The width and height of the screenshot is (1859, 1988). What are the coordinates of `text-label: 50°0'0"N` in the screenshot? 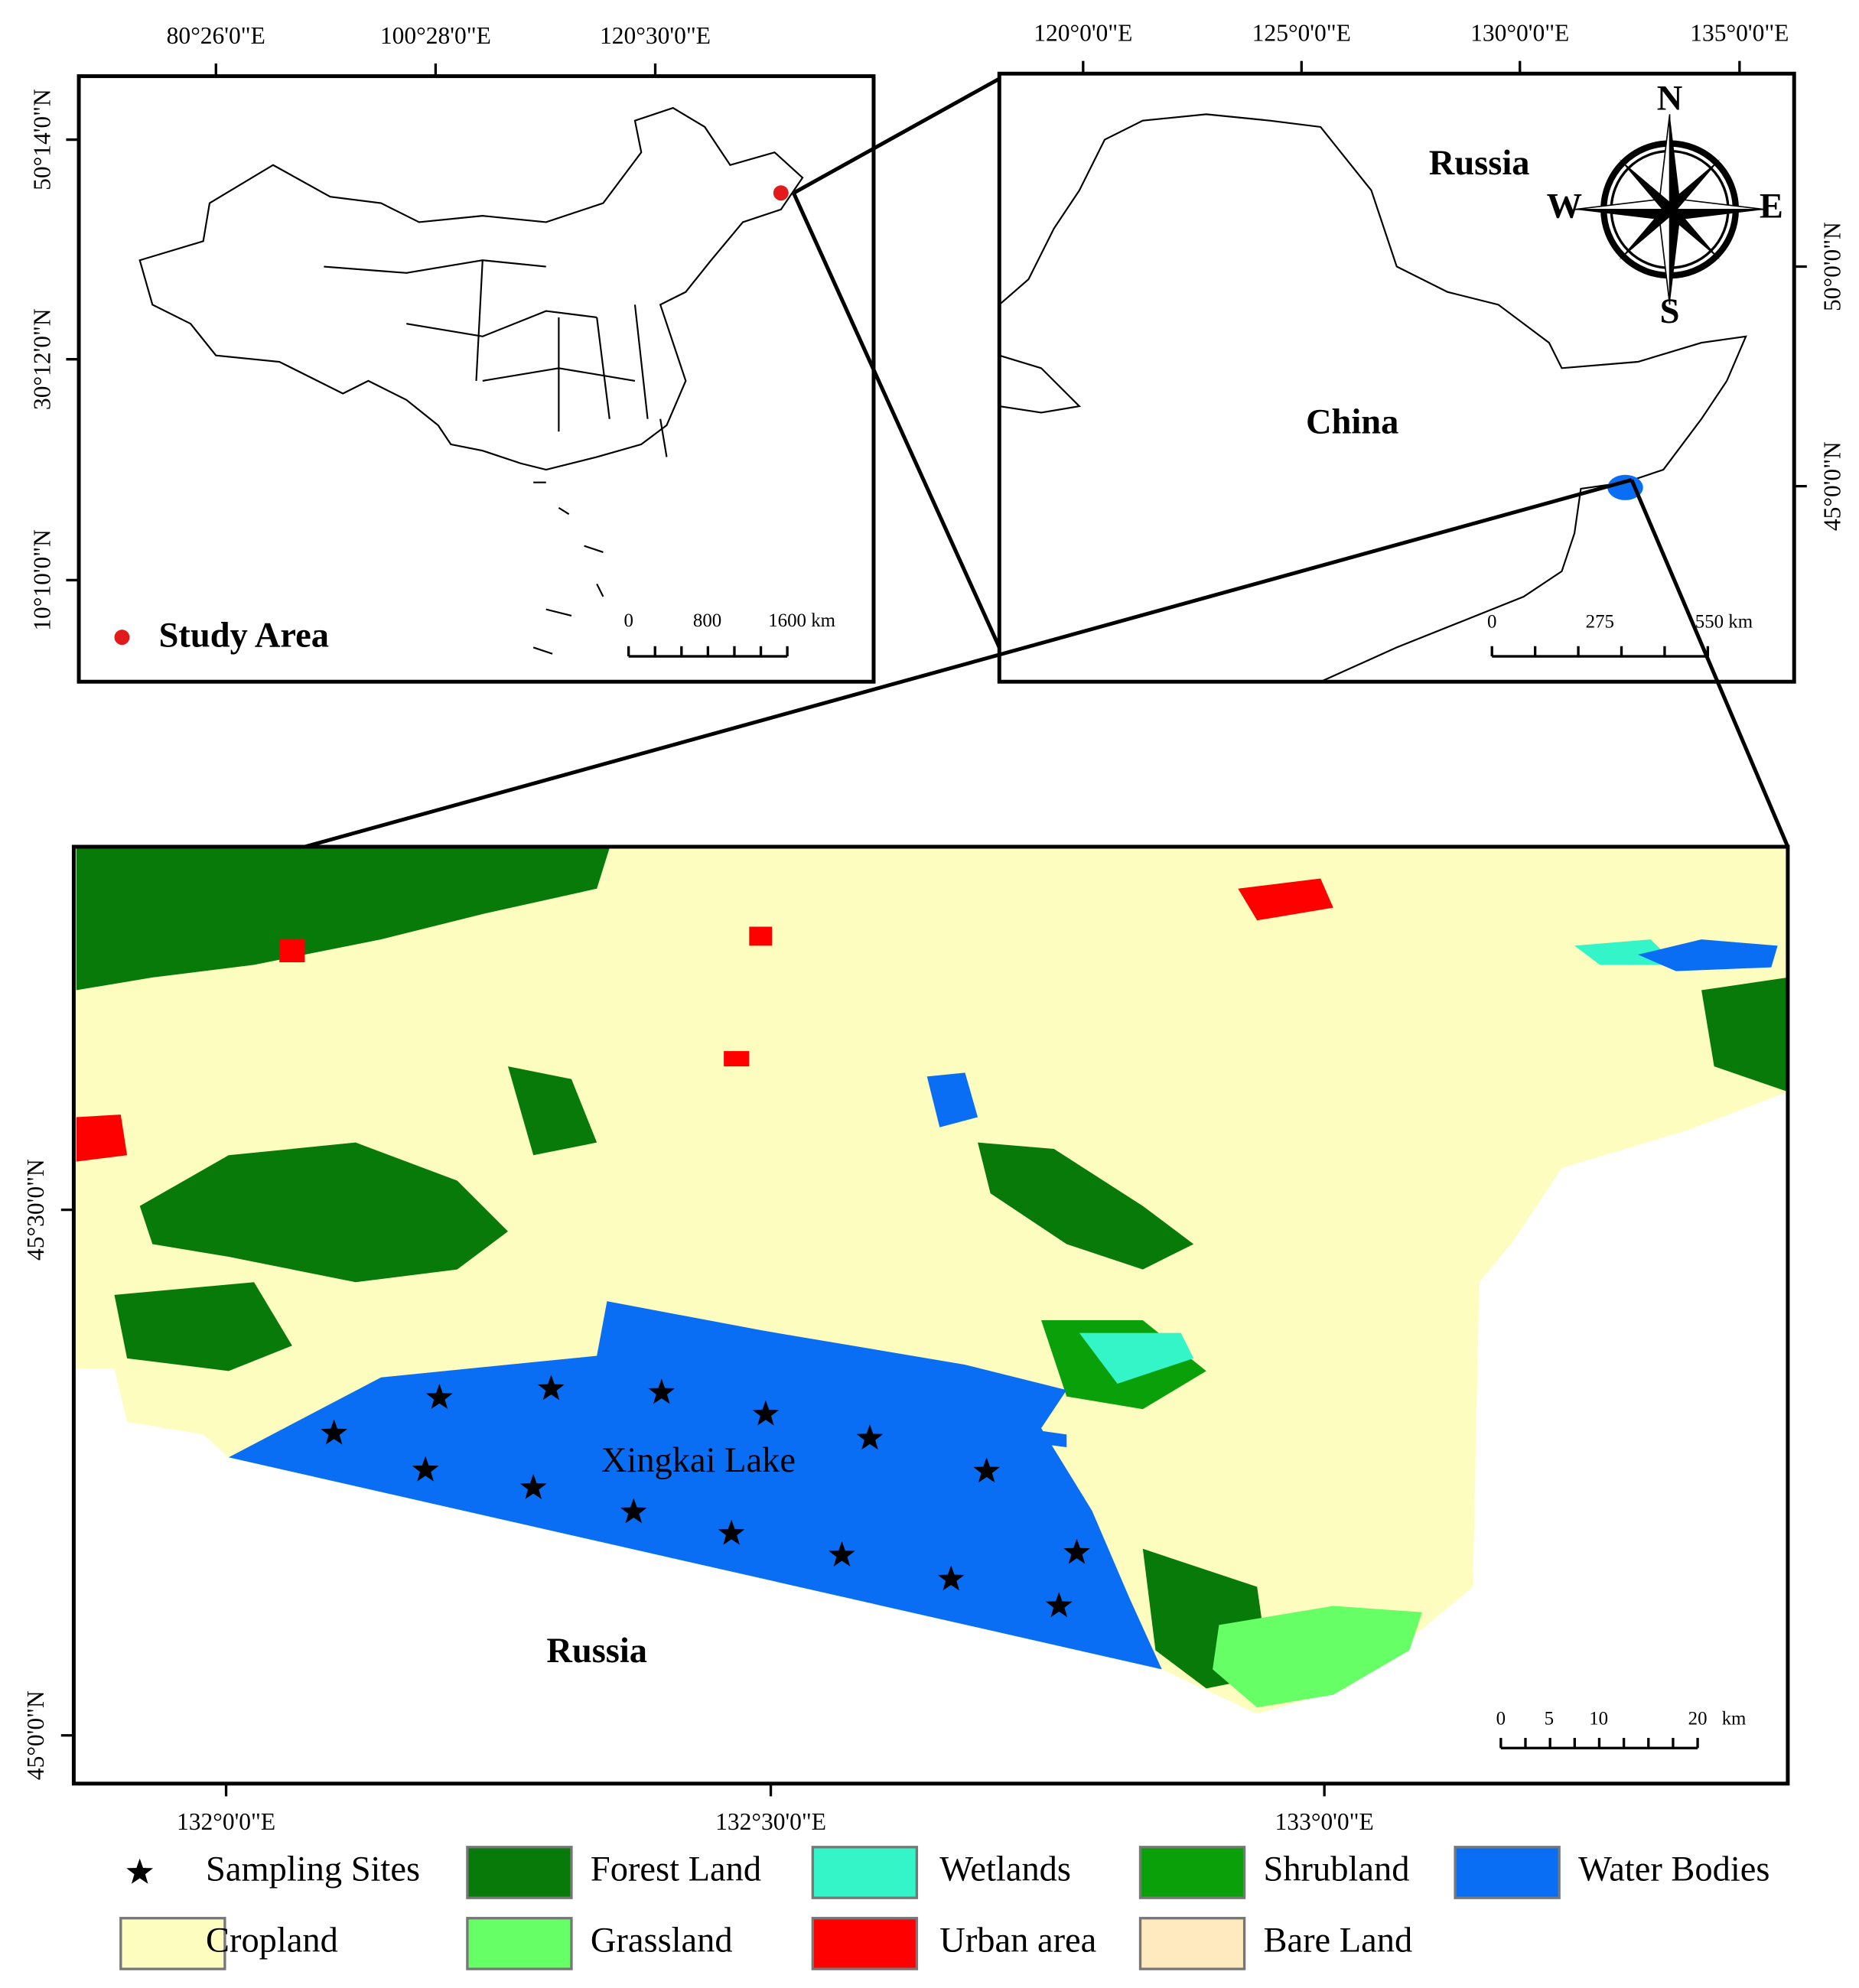 It's located at (1833, 266).